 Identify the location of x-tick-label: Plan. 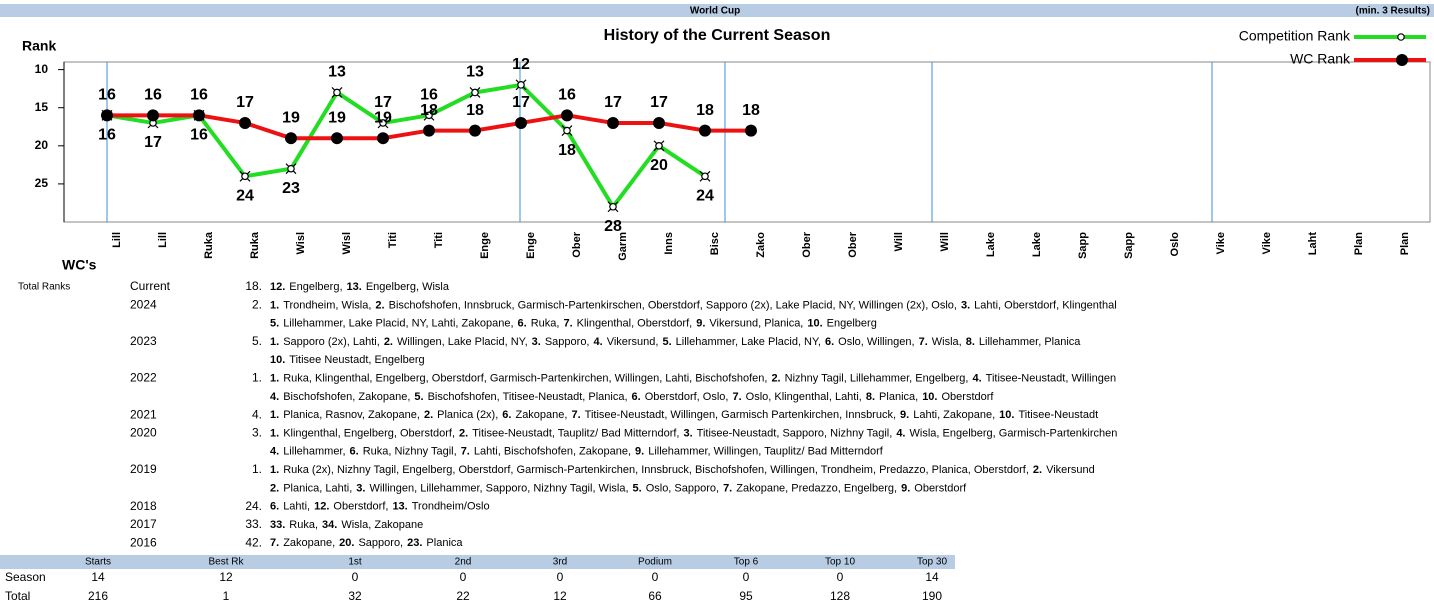
(1405, 244).